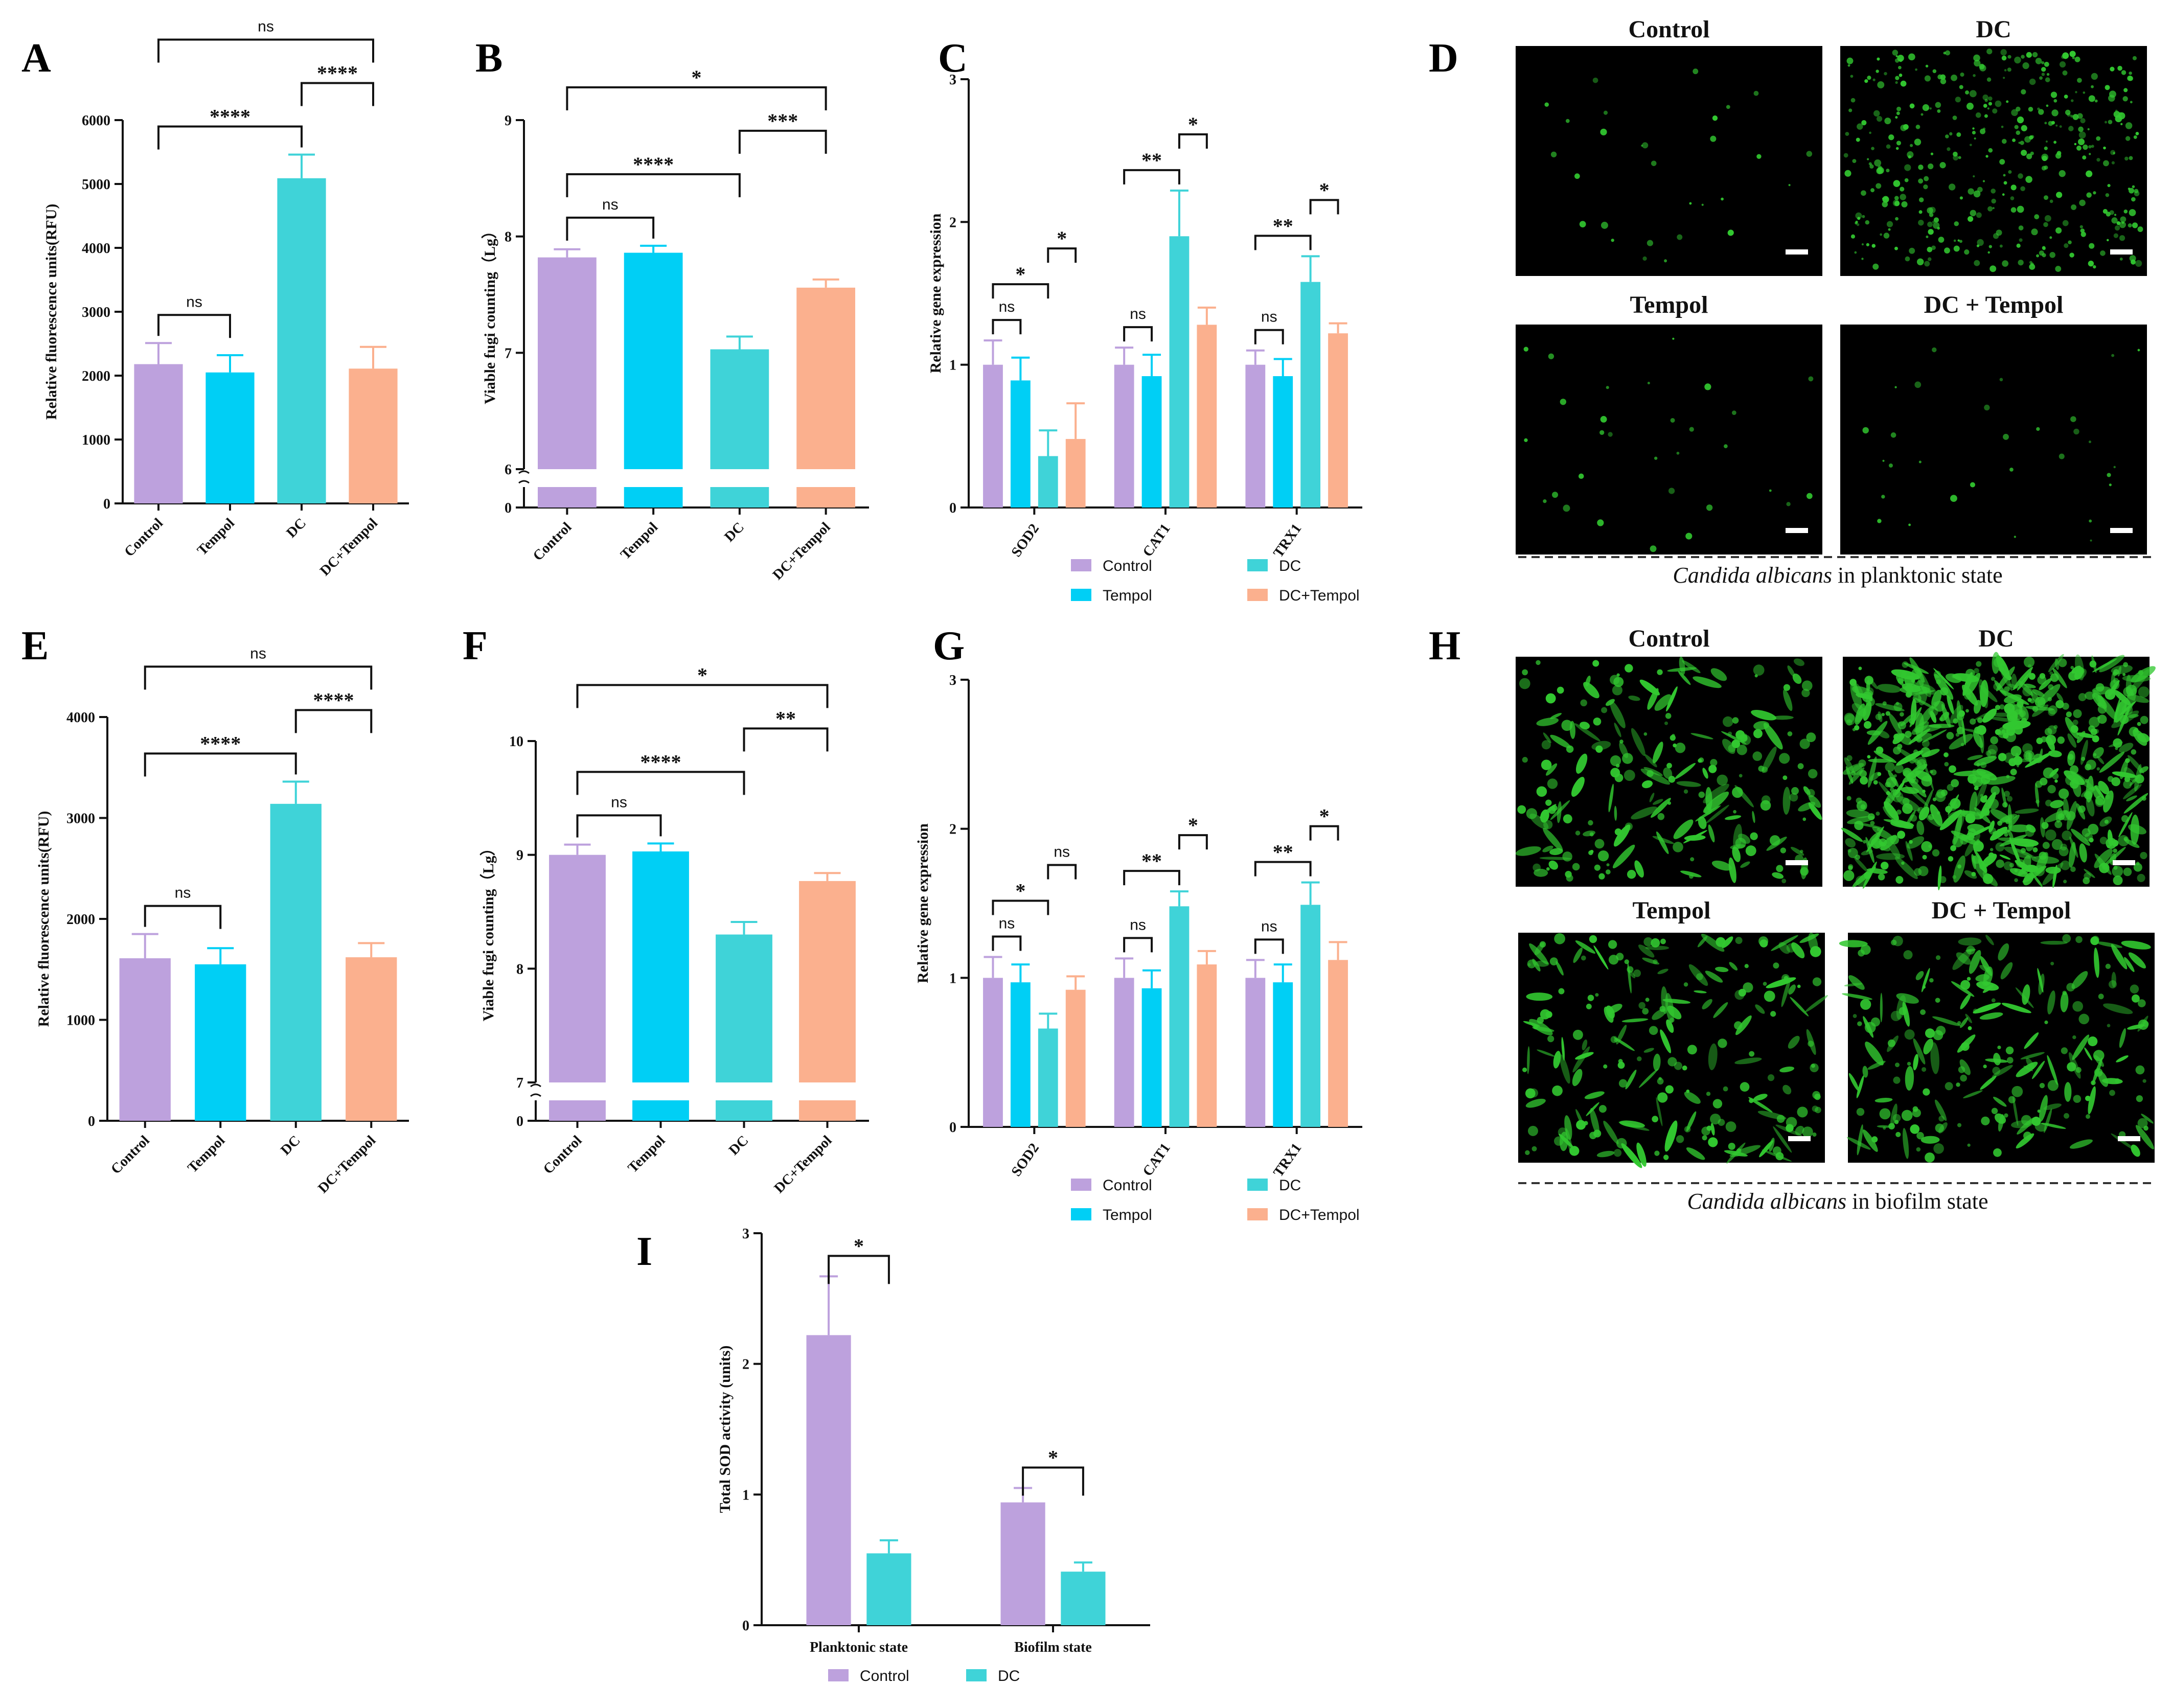 The width and height of the screenshot is (2172, 1708). I want to click on significance-bracket-line, so click(782, 142).